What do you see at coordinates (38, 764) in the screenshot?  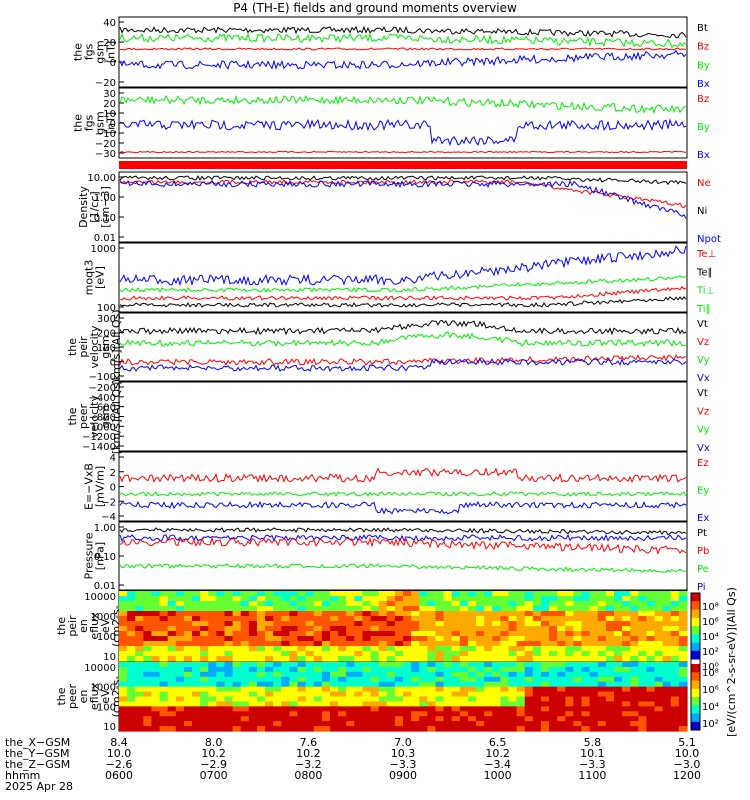 I see `ephemeris-label-z: the_Z−GSM` at bounding box center [38, 764].